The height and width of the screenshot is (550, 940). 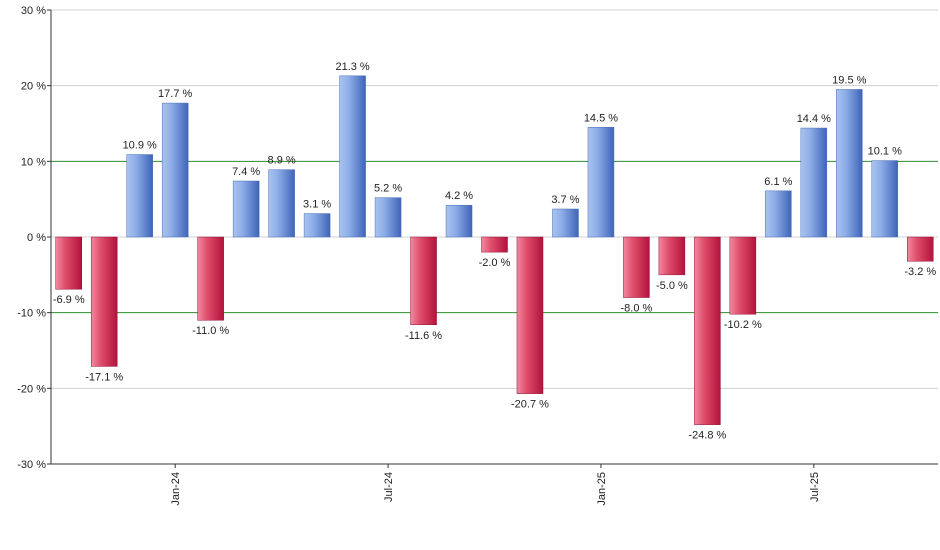 What do you see at coordinates (31, 314) in the screenshot?
I see `y-tick-label: -10 %` at bounding box center [31, 314].